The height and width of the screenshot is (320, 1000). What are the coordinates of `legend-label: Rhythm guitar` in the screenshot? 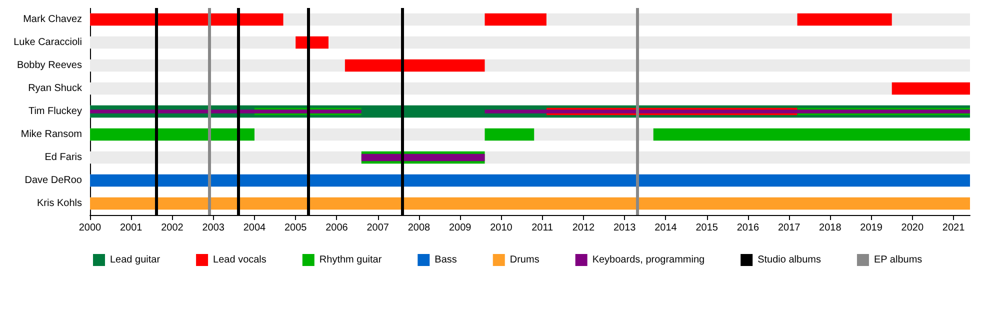 It's located at (350, 260).